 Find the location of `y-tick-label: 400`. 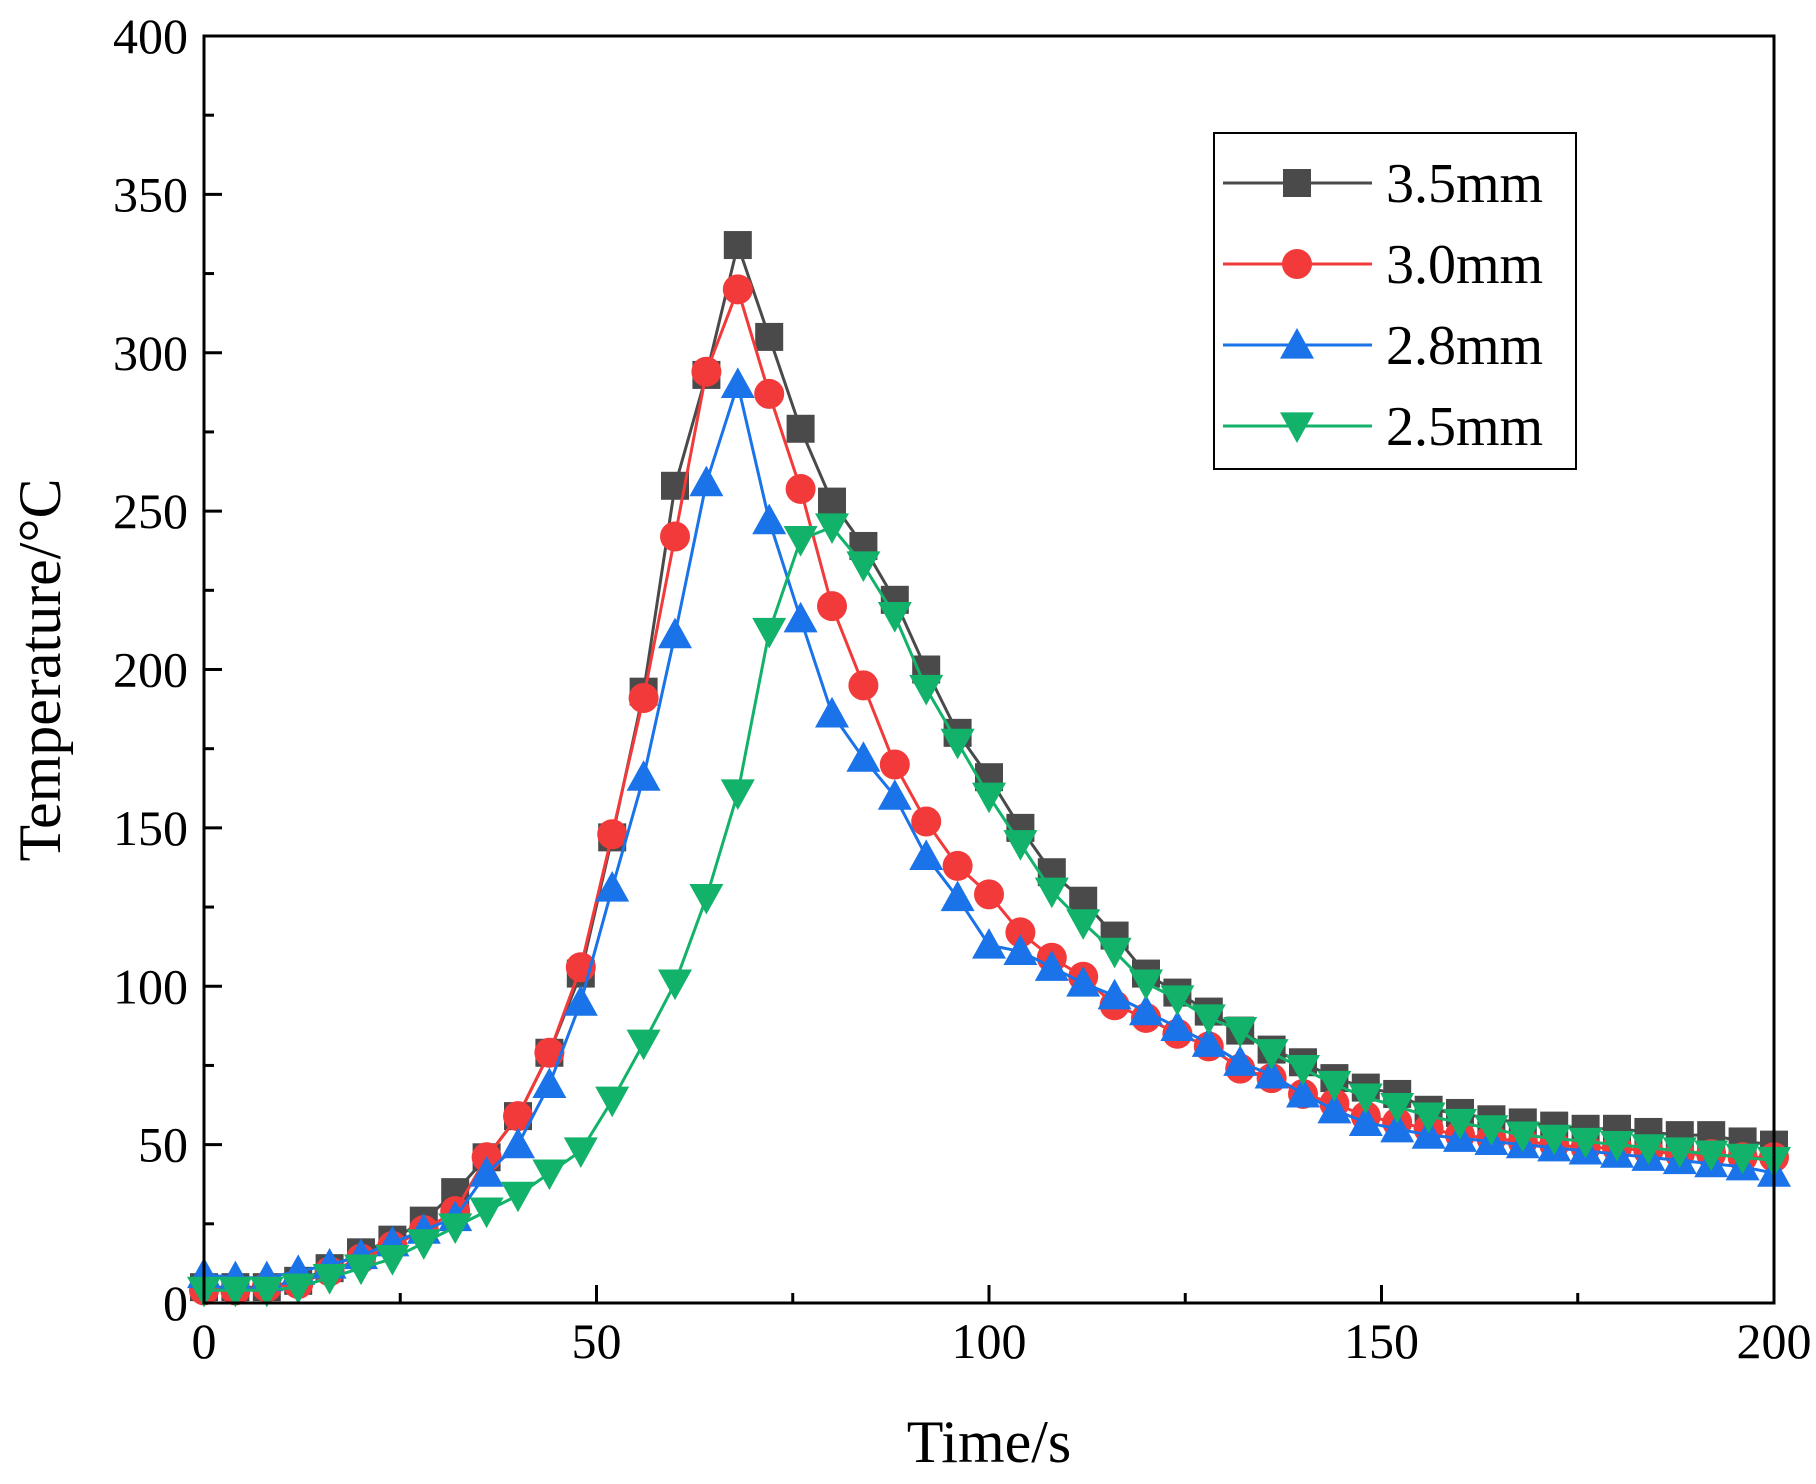

y-tick-label: 400 is located at coordinates (150, 36).